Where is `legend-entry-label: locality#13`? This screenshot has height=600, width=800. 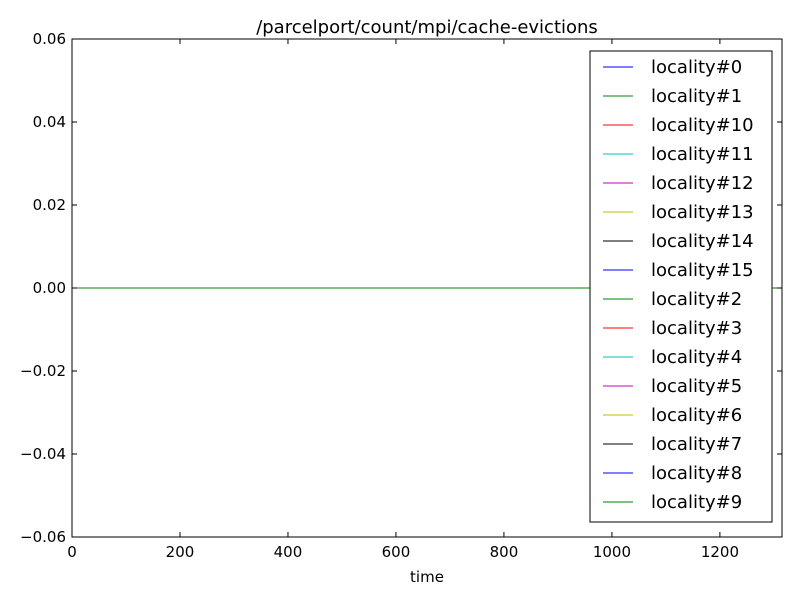 legend-entry-label: locality#13 is located at coordinates (702, 212).